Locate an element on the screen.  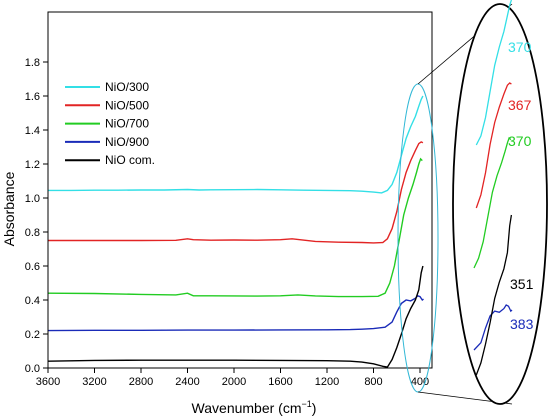
x-tick-label: 2000 is located at coordinates (234, 382).